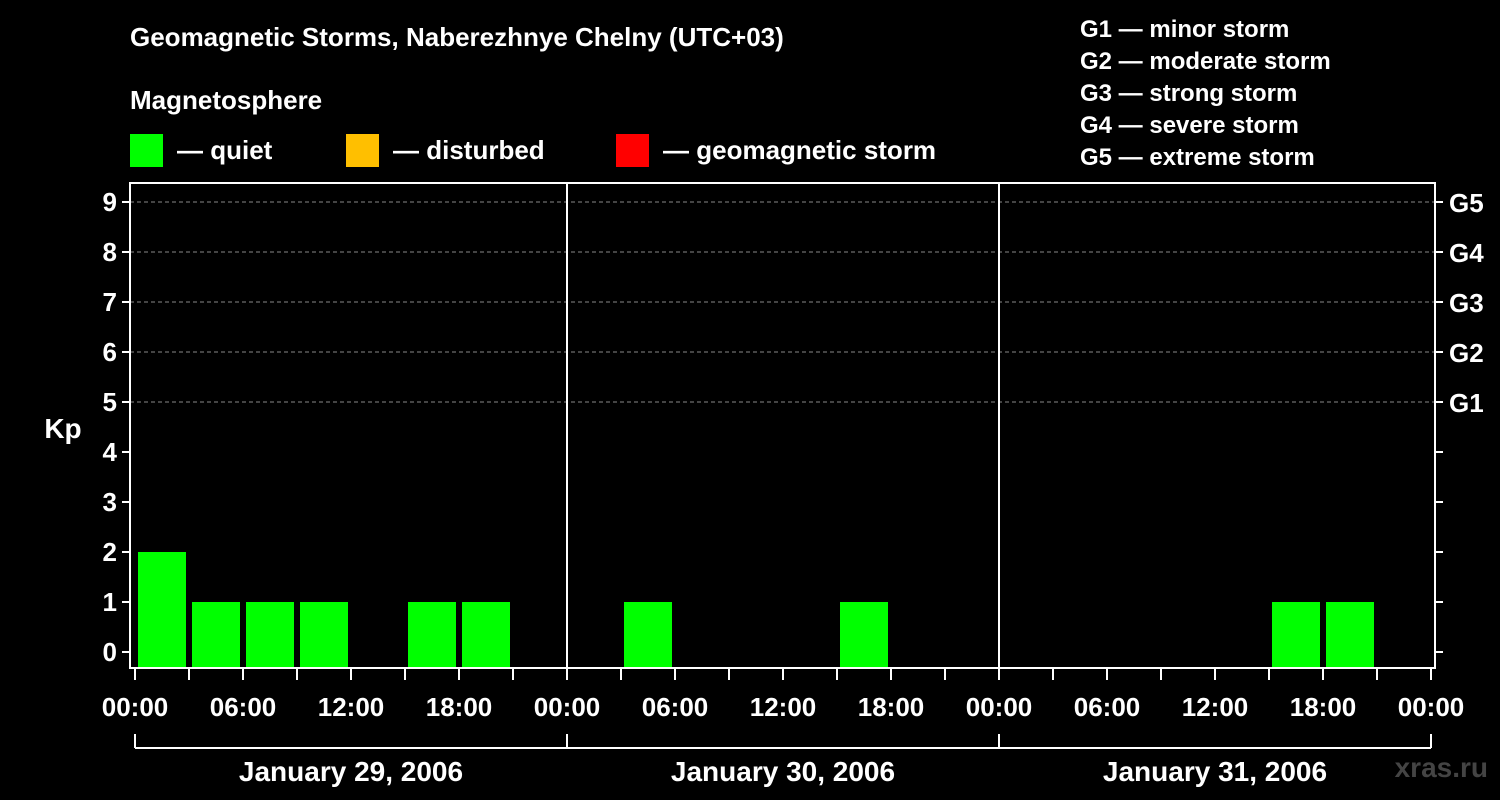  Describe the element at coordinates (110, 402) in the screenshot. I see `y-tick-label: 5` at that location.